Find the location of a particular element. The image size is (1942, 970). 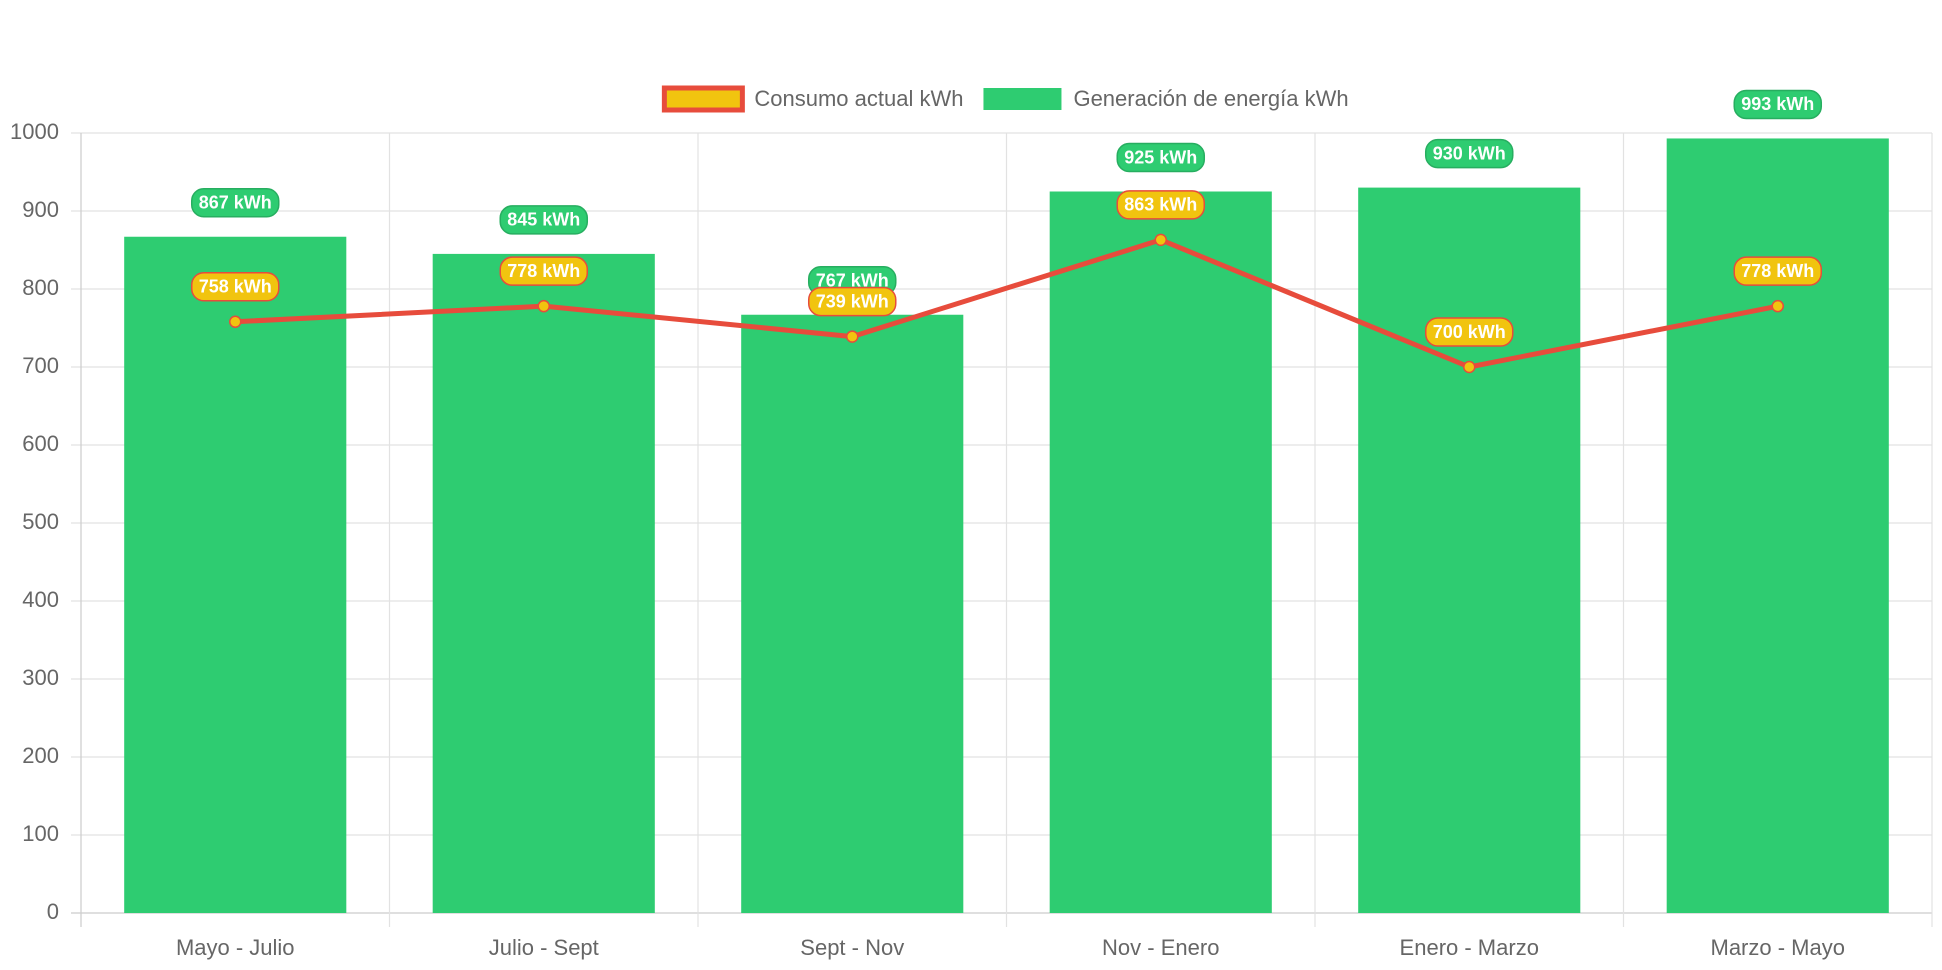

data-label: 867 kWh is located at coordinates (235, 202).